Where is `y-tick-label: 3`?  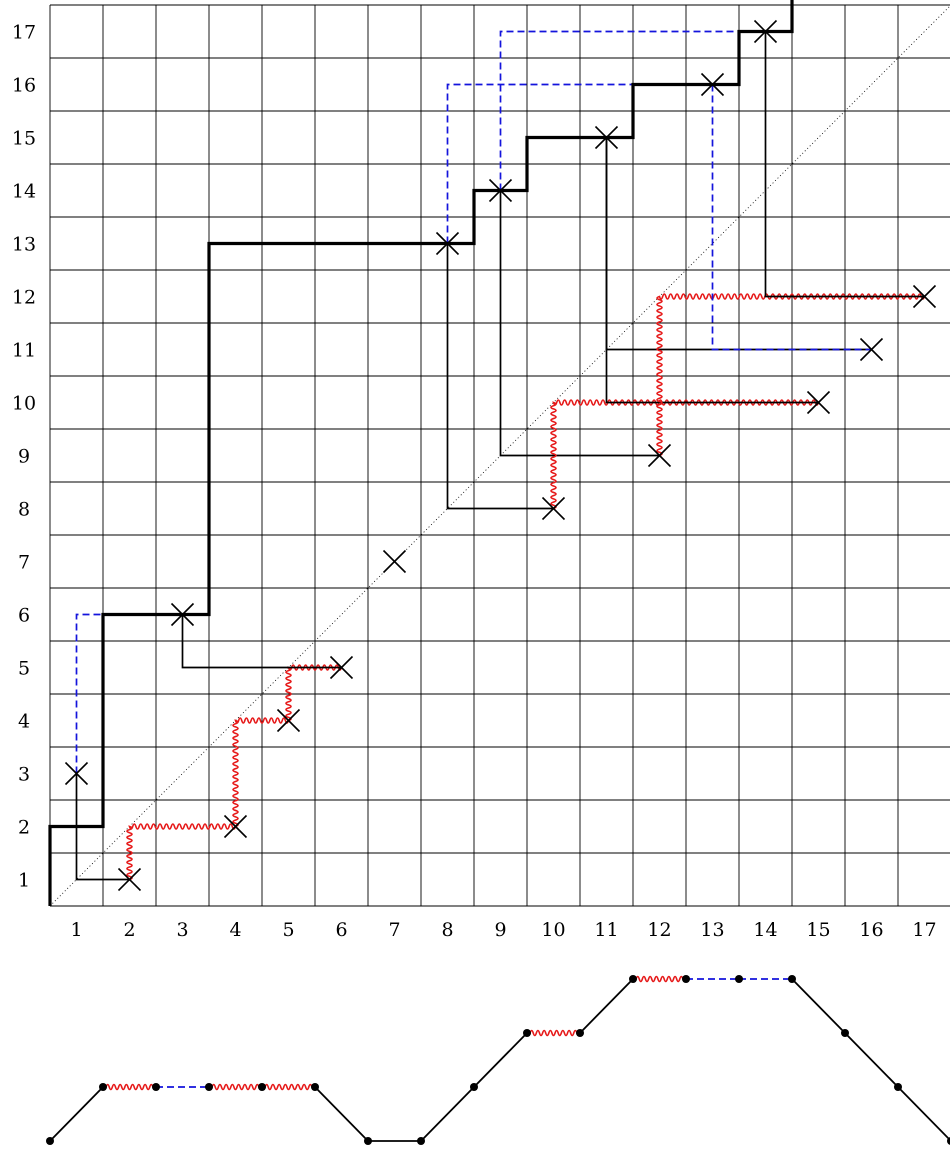
y-tick-label: 3 is located at coordinates (24, 775).